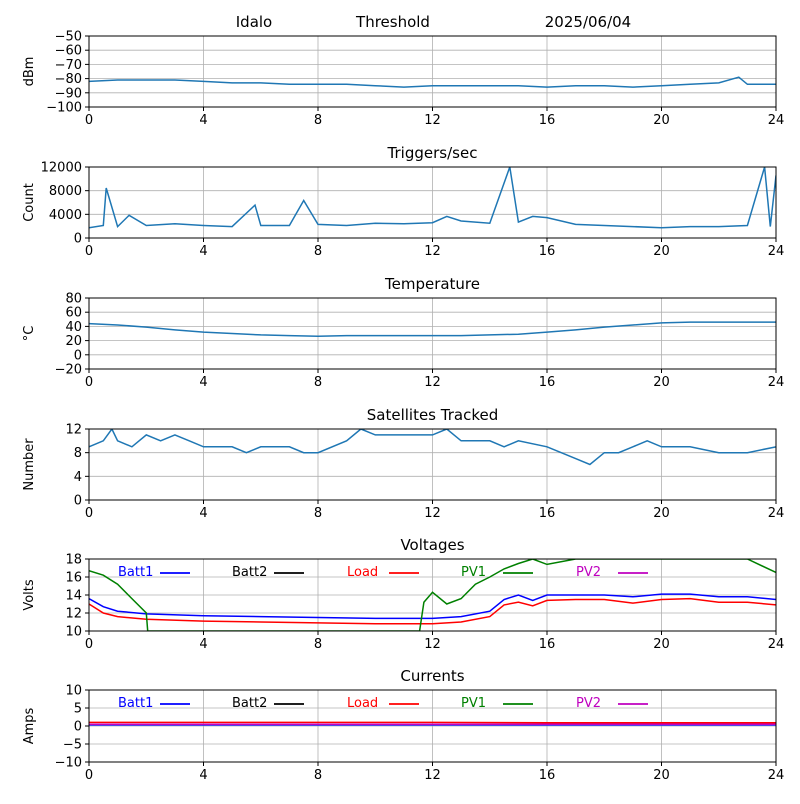 The image size is (800, 804). Describe the element at coordinates (29, 595) in the screenshot. I see `y-axis-label: Volts` at that location.